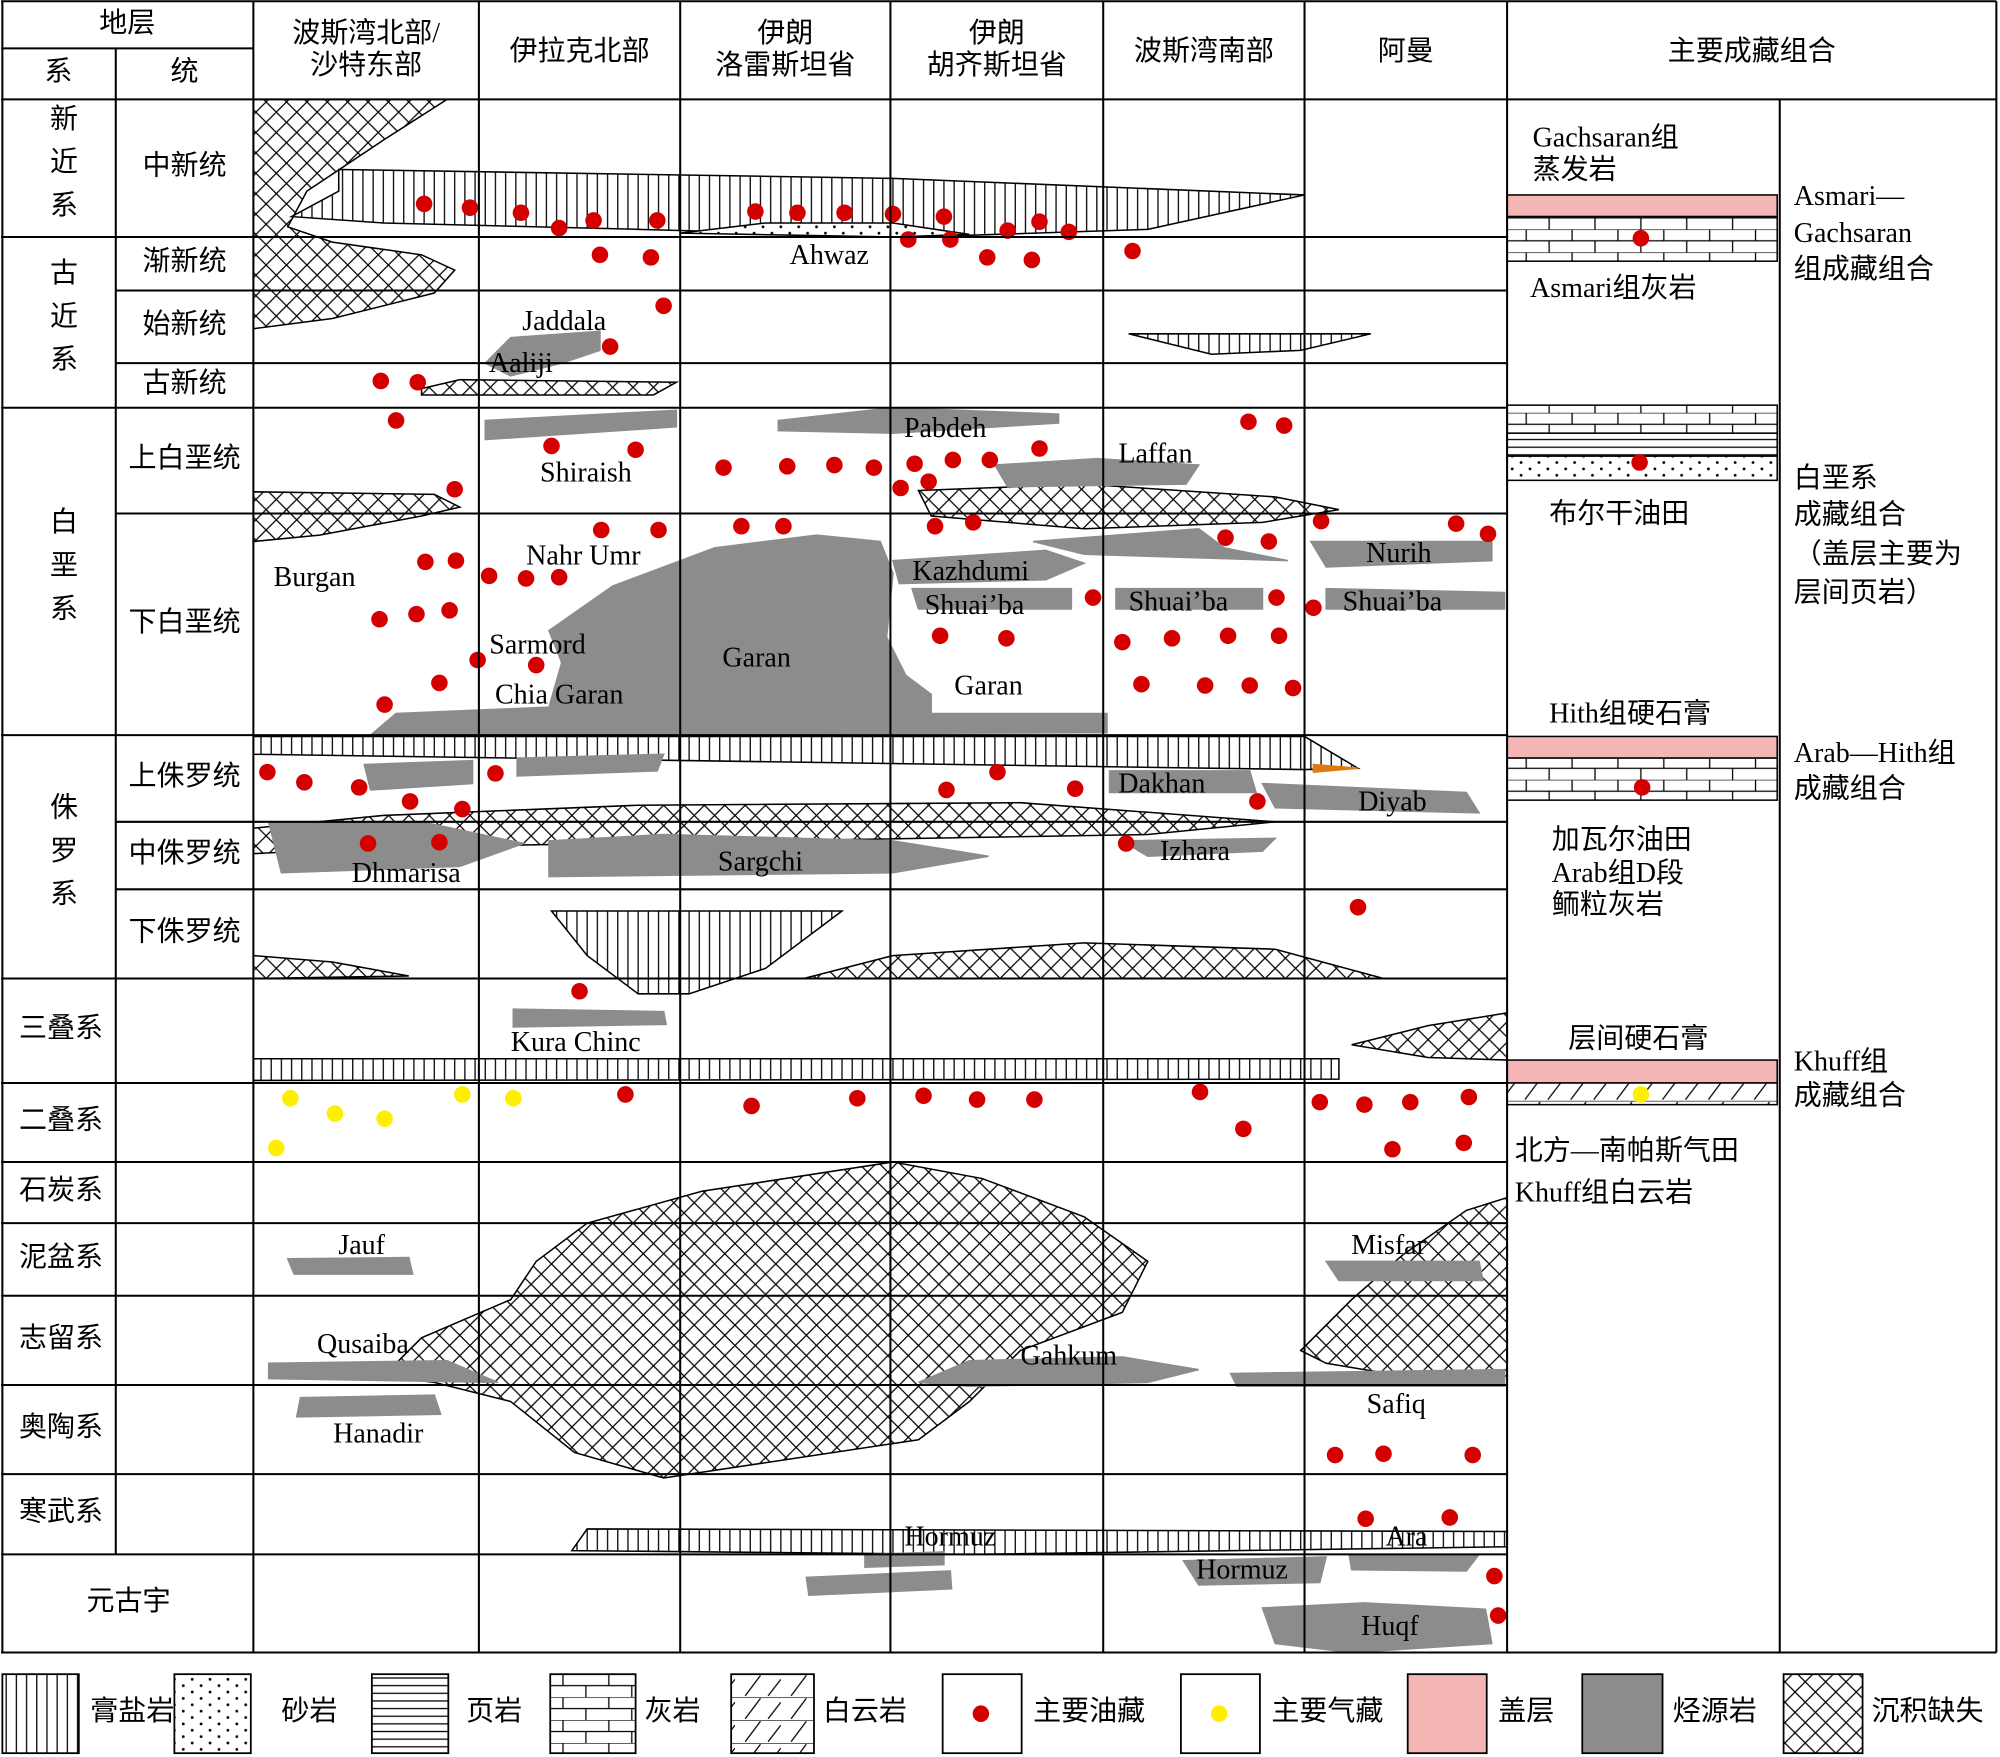 The height and width of the screenshot is (1757, 2000). What do you see at coordinates (61, 857) in the screenshot?
I see `label: 侏罗系` at bounding box center [61, 857].